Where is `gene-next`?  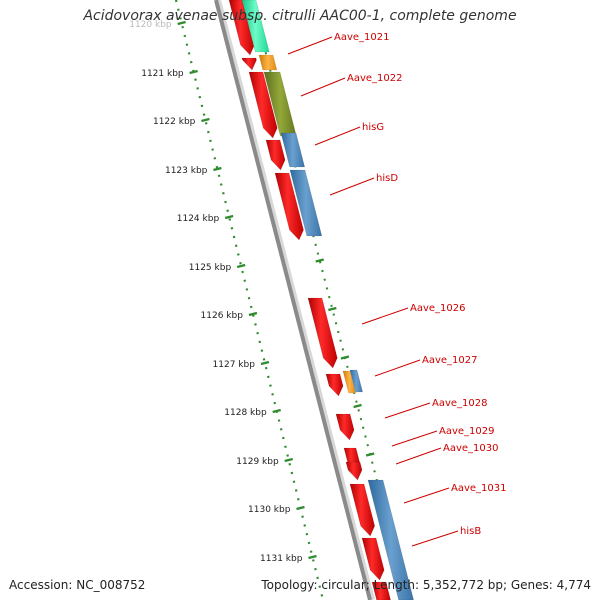 gene-next is located at coordinates (381, 590).